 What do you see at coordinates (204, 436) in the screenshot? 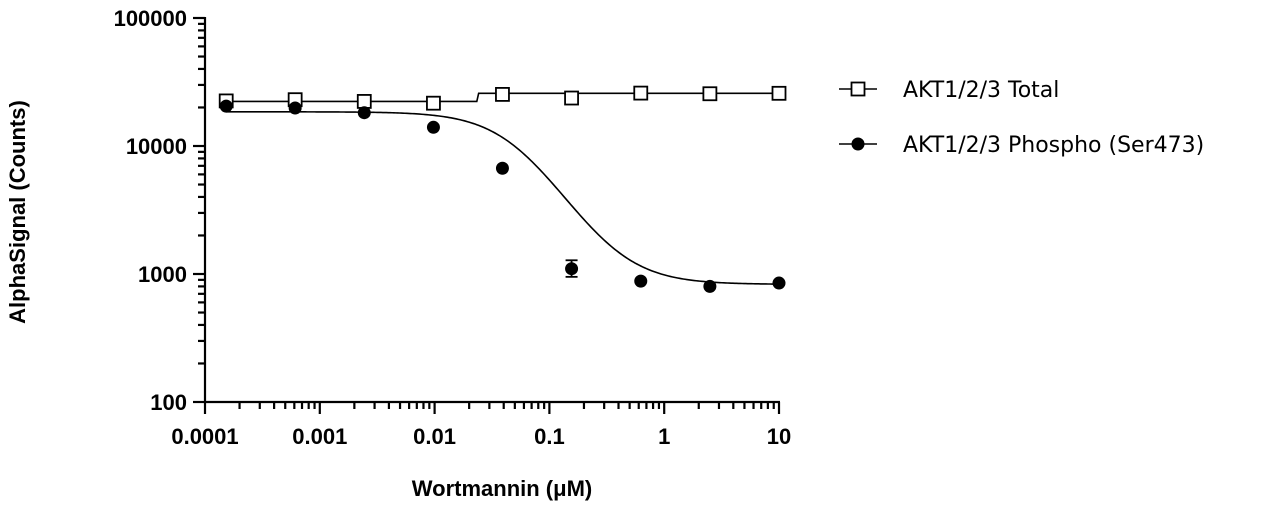
I see `x-tick-label: 0.0001` at bounding box center [204, 436].